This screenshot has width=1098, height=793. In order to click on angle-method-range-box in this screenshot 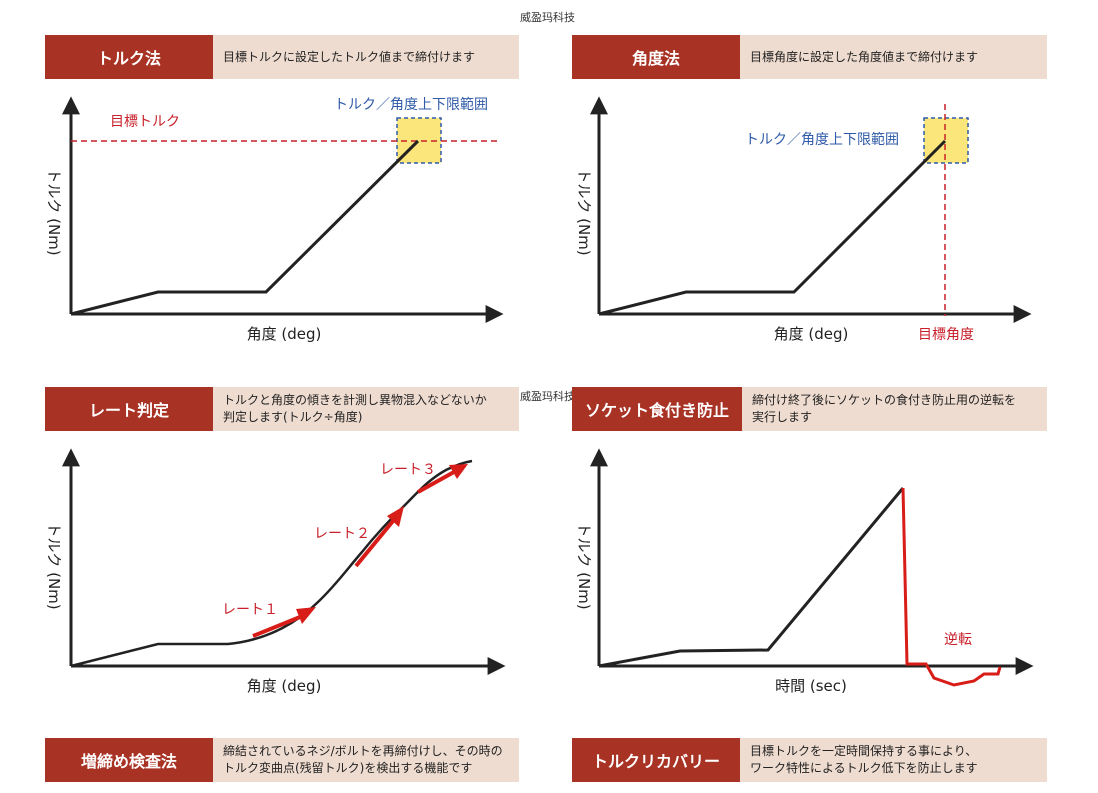, I will do `click(946, 140)`.